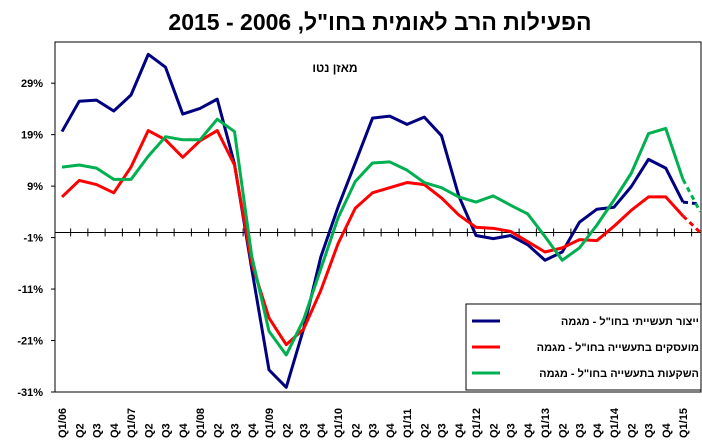  Describe the element at coordinates (30, 342) in the screenshot. I see `y-tick-label: -21%` at that location.